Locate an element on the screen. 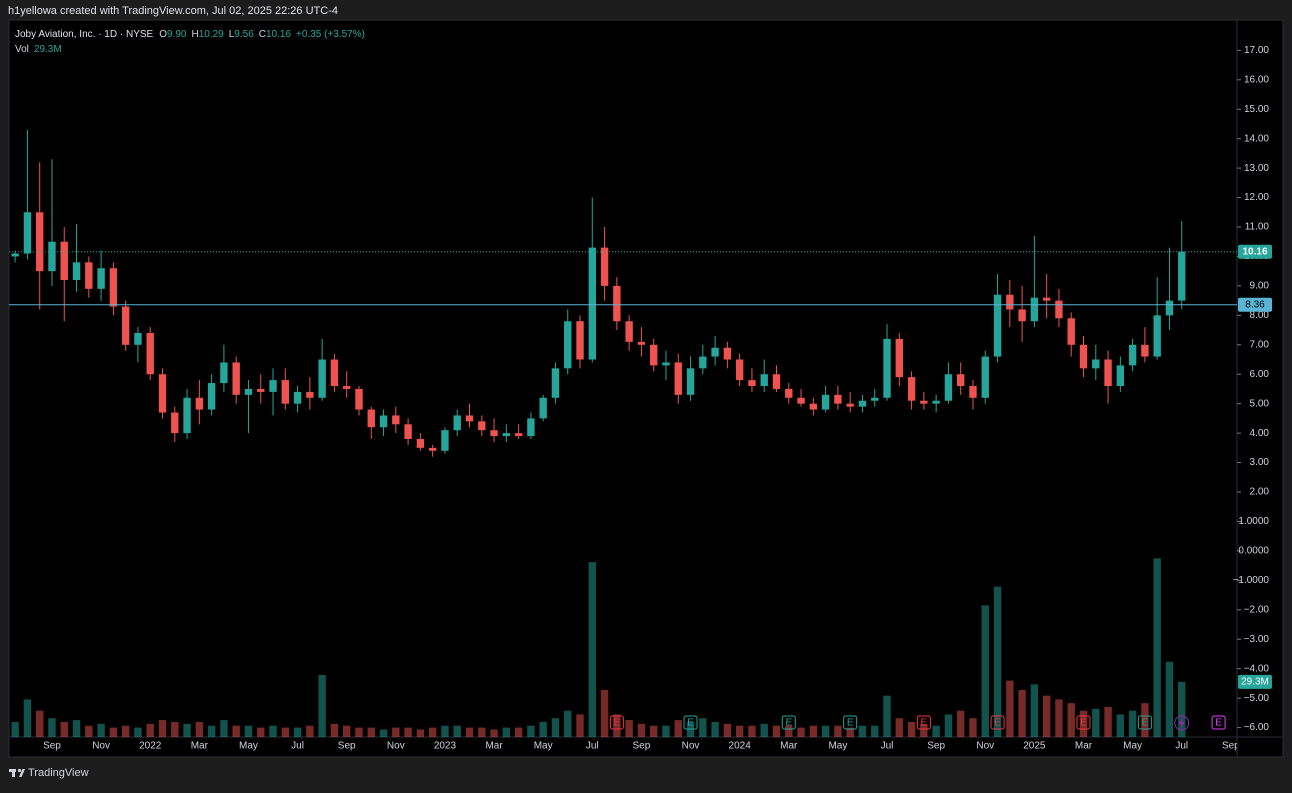  footer-logo: TradingView is located at coordinates (49, 773).